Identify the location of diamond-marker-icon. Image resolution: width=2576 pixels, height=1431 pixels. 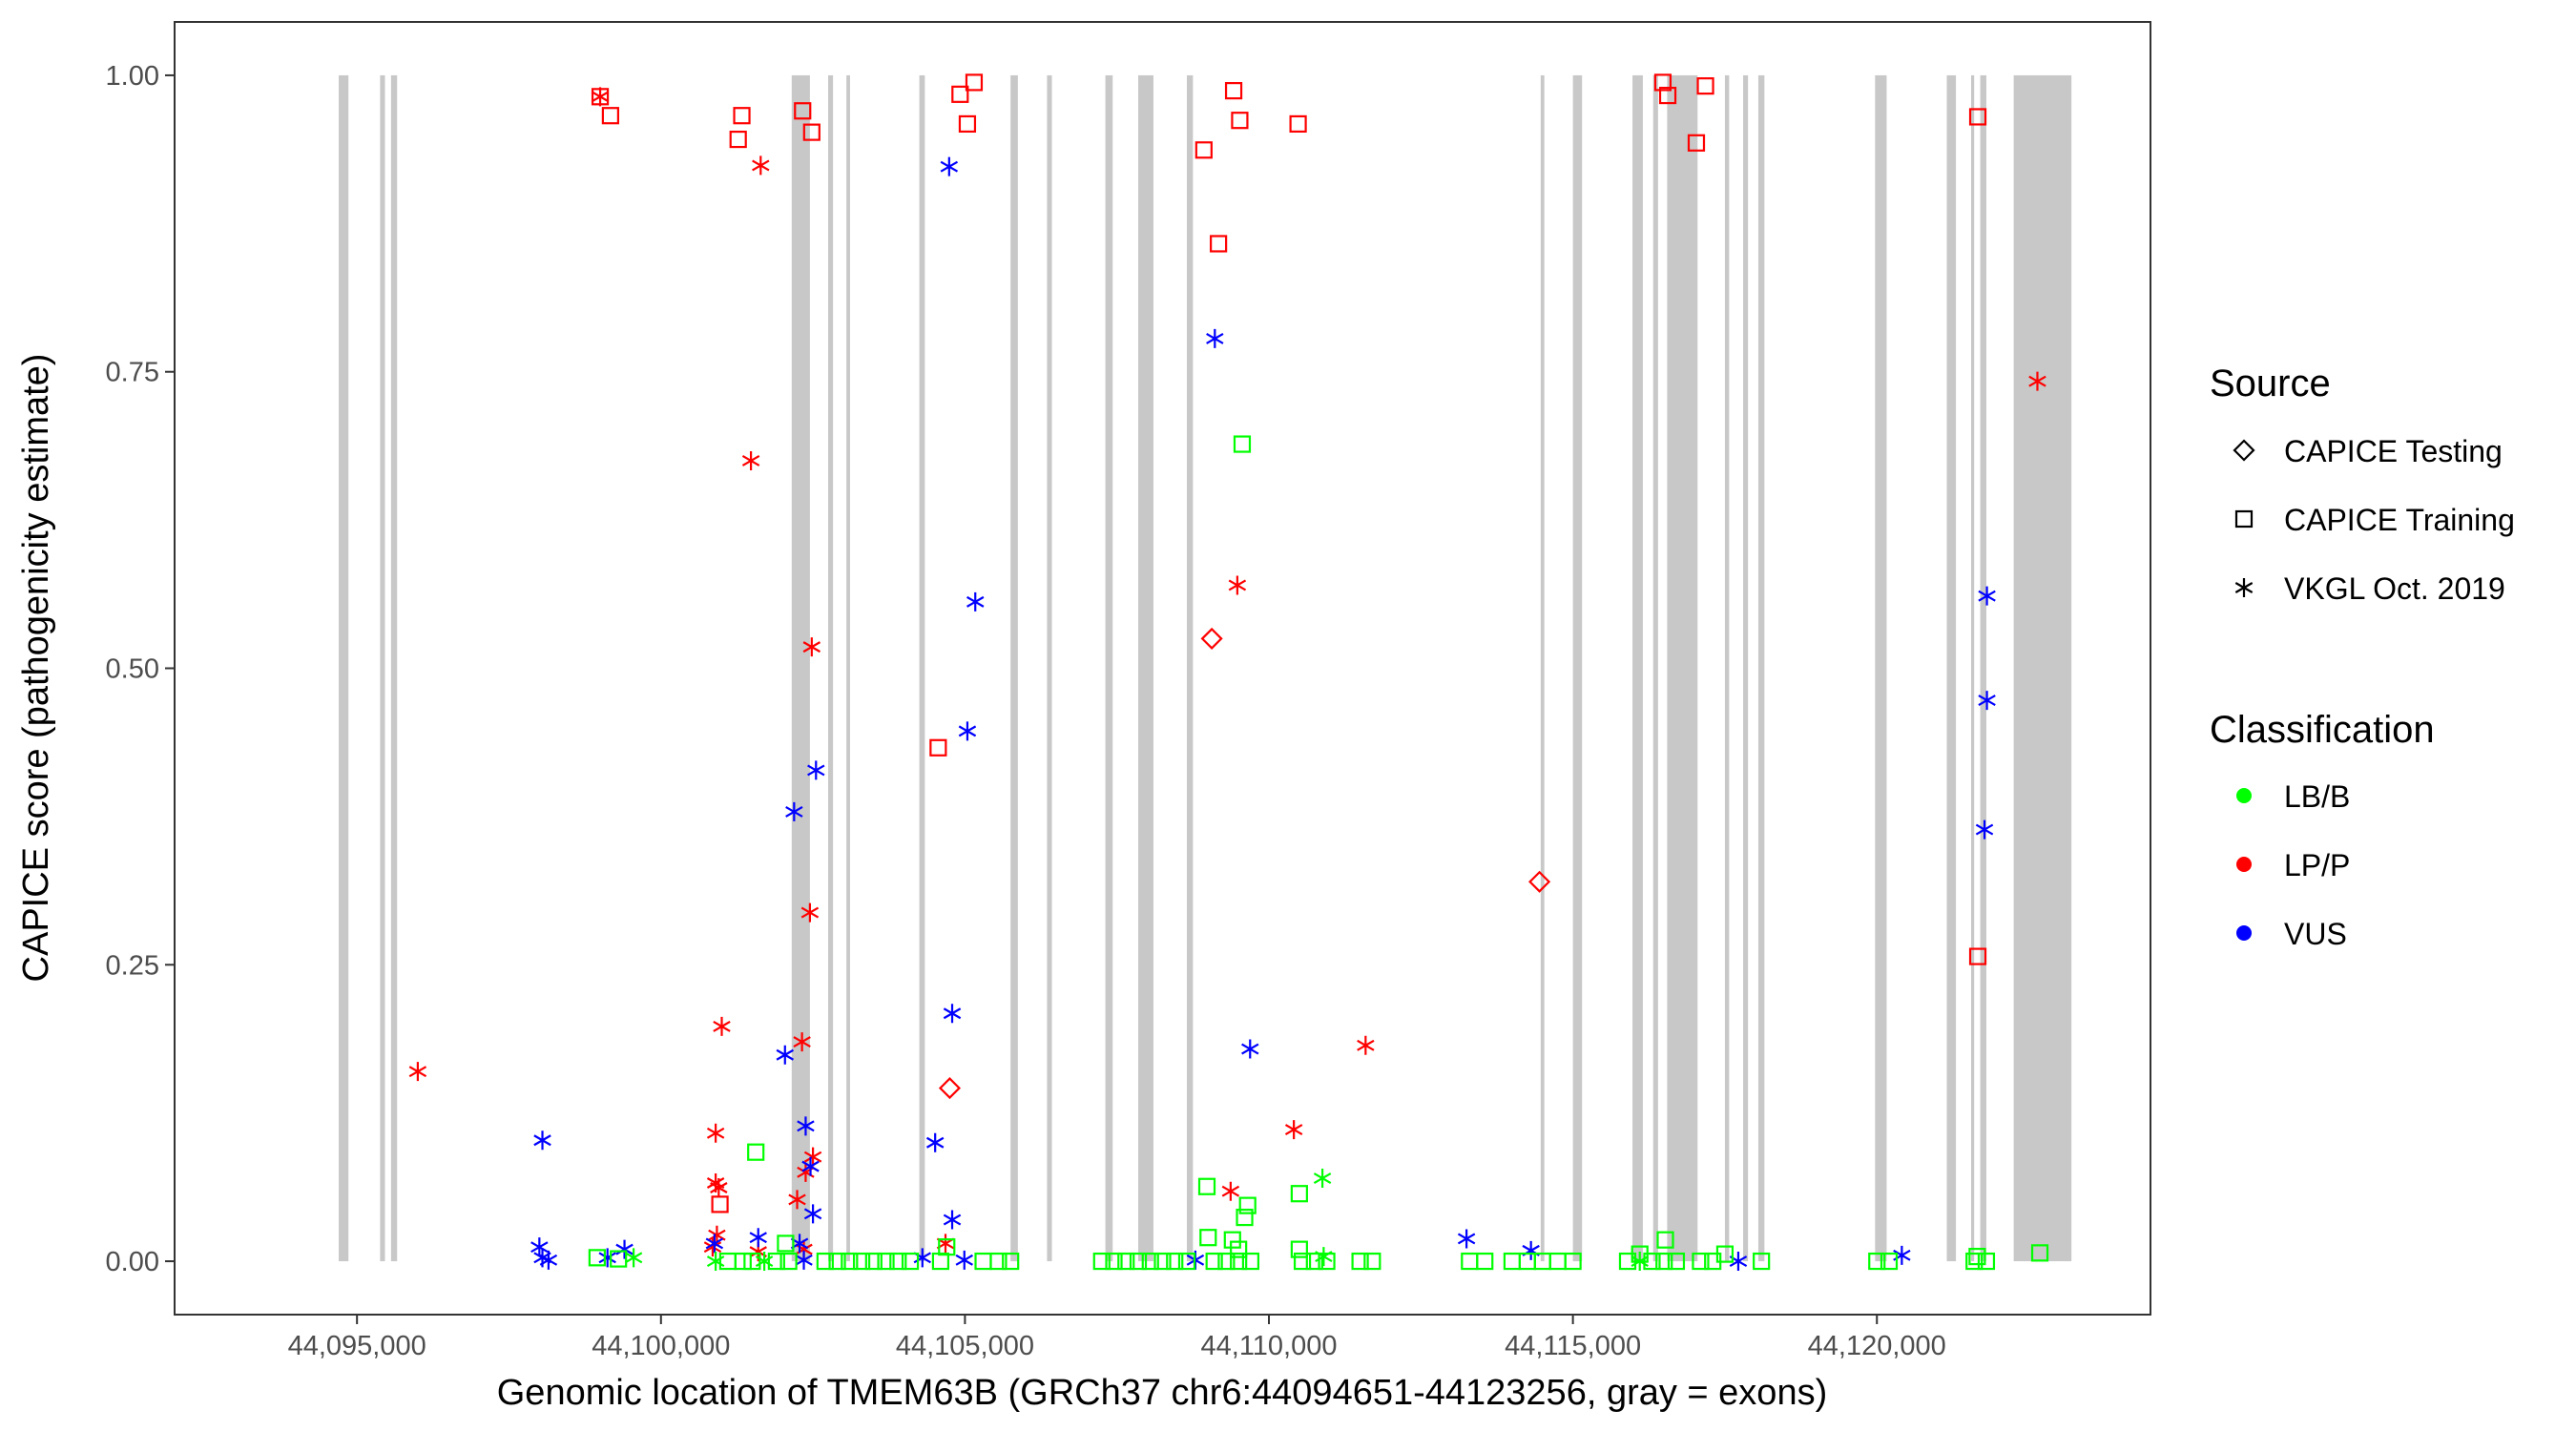
(2244, 450).